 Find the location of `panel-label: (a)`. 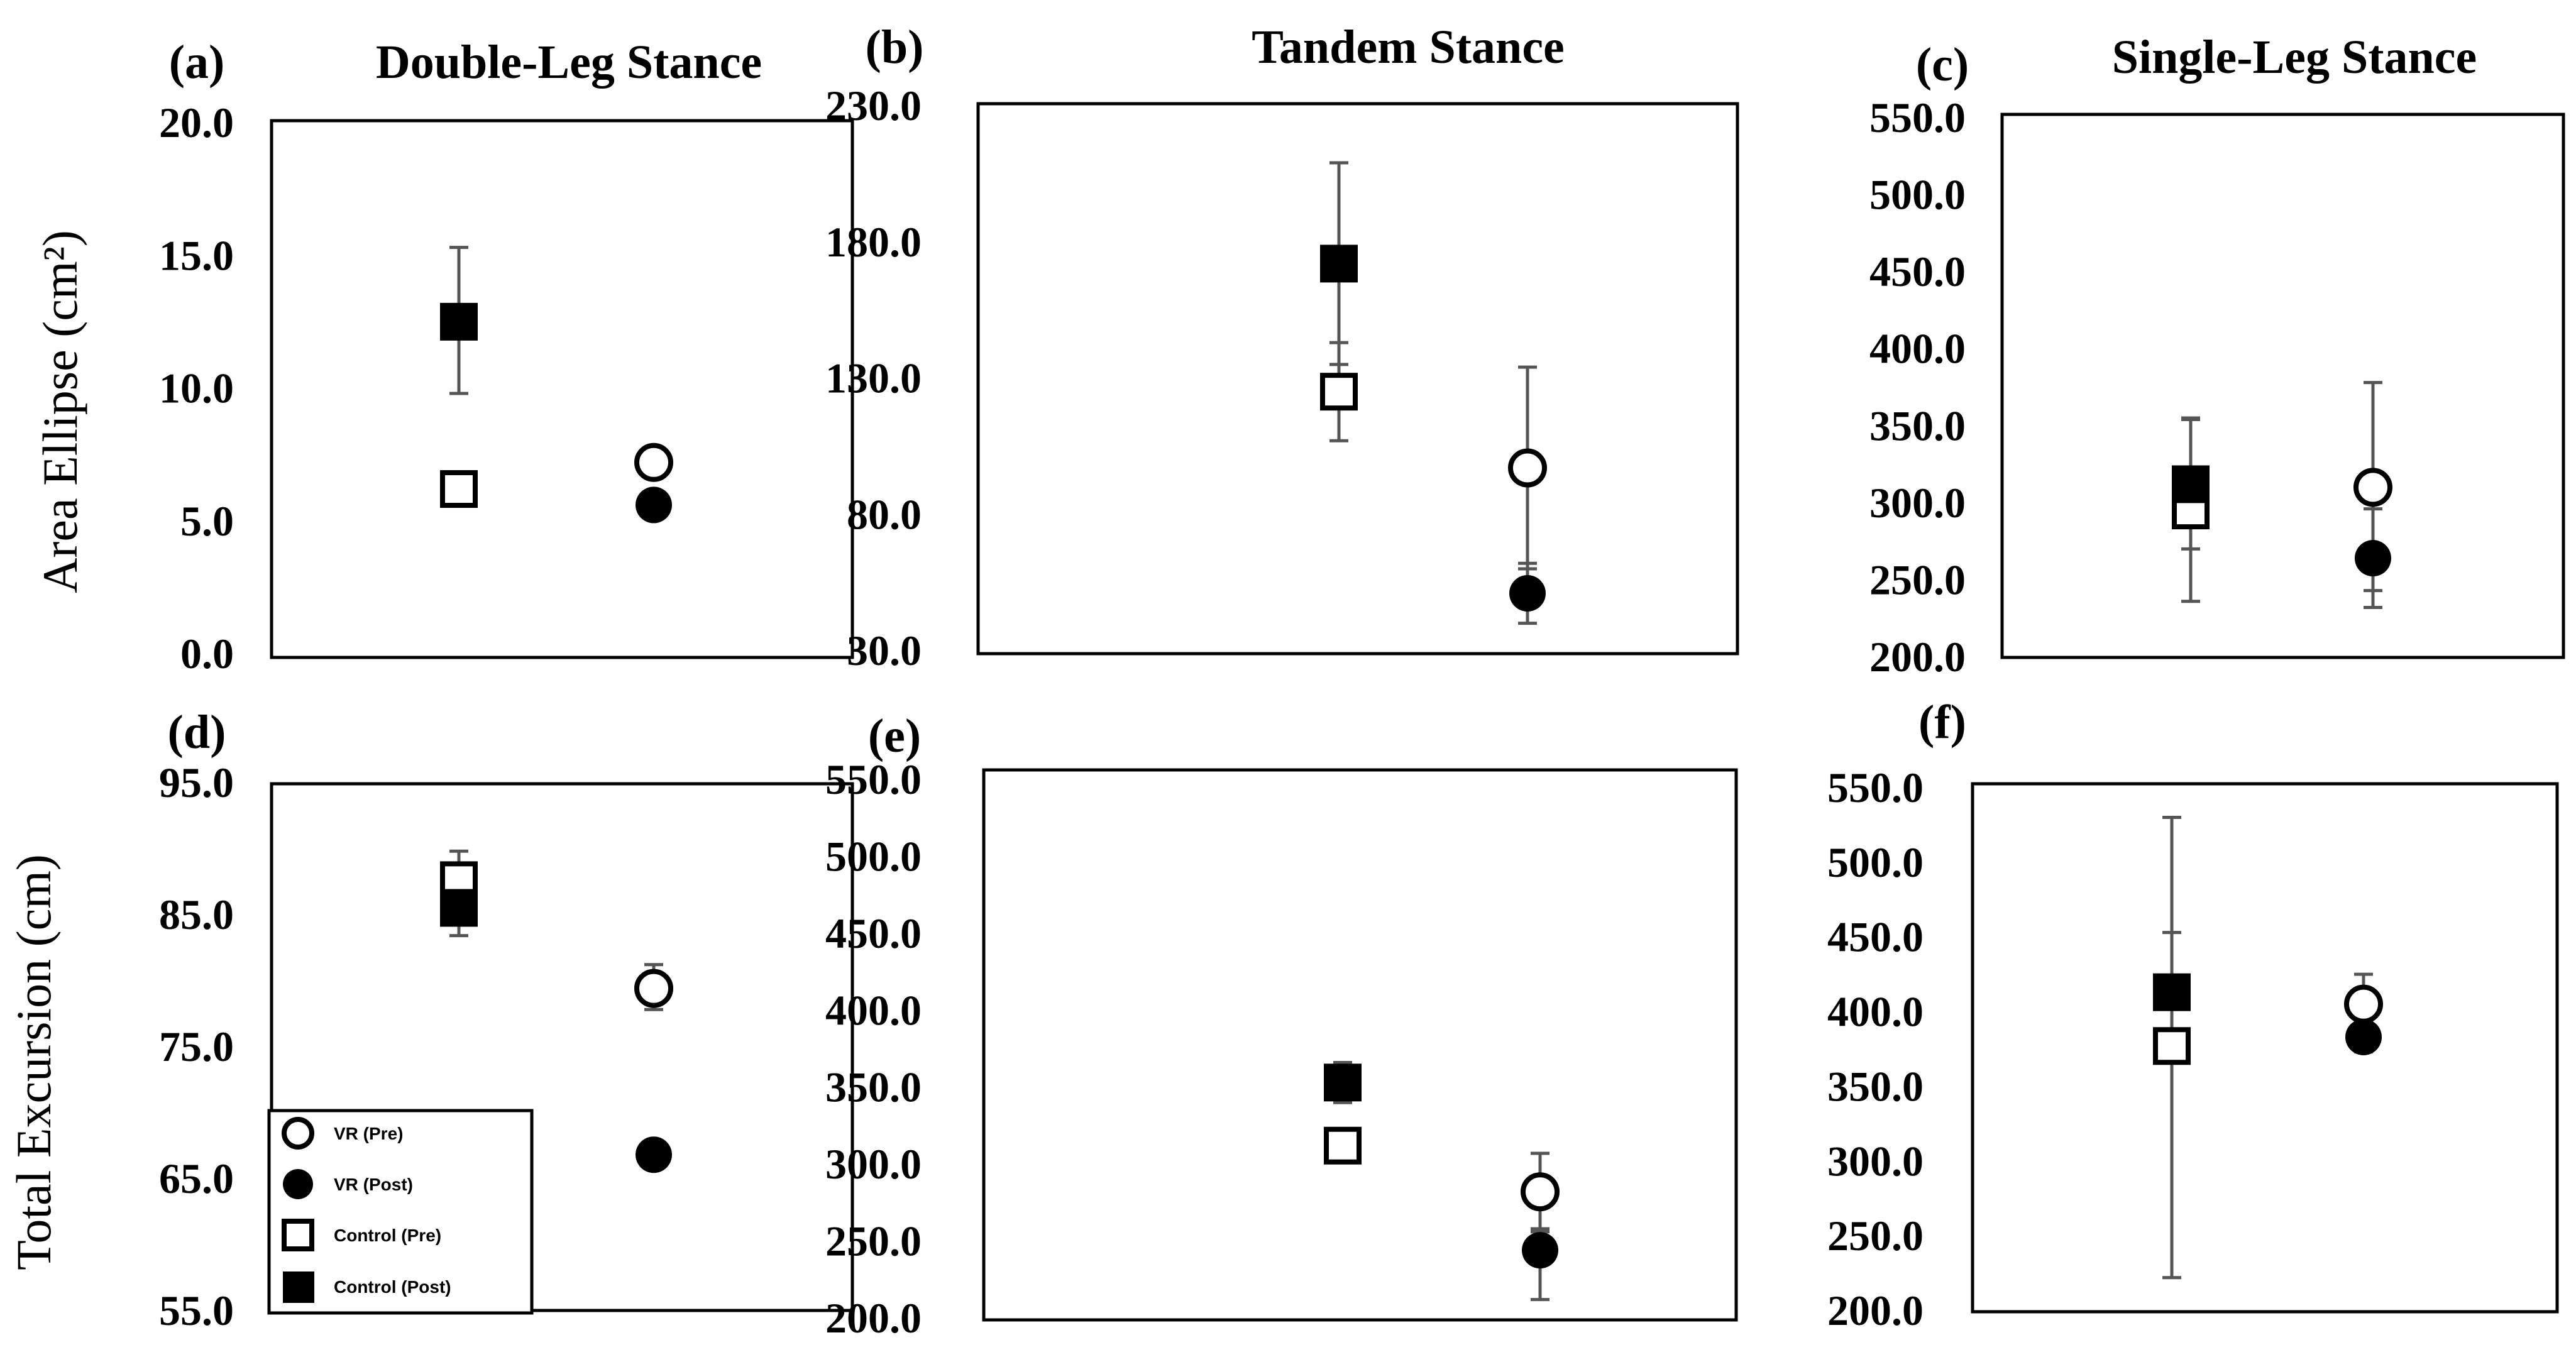

panel-label: (a) is located at coordinates (197, 62).